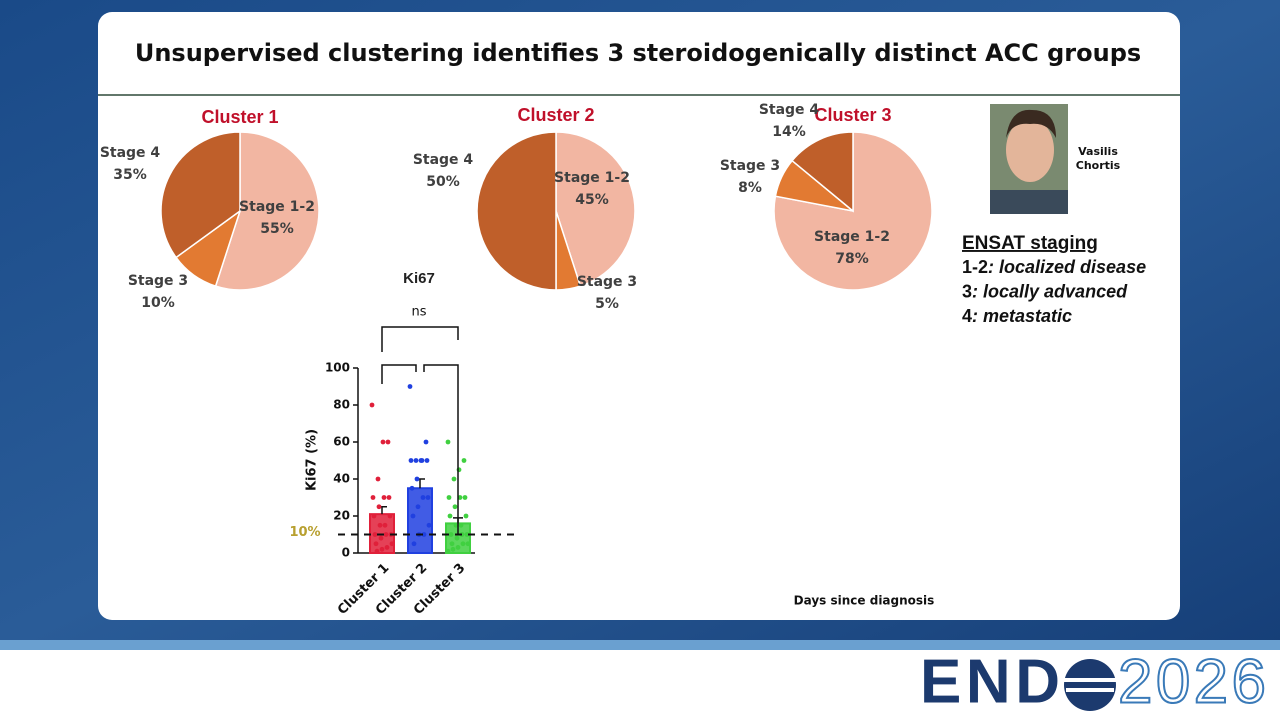  I want to click on y-tick-label: 40, so click(341, 479).